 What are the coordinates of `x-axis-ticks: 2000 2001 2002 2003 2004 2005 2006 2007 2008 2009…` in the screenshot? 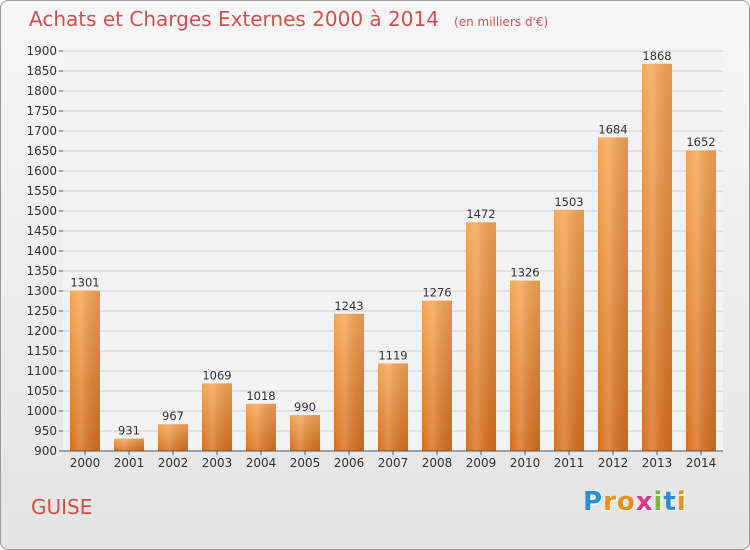 It's located at (393, 460).